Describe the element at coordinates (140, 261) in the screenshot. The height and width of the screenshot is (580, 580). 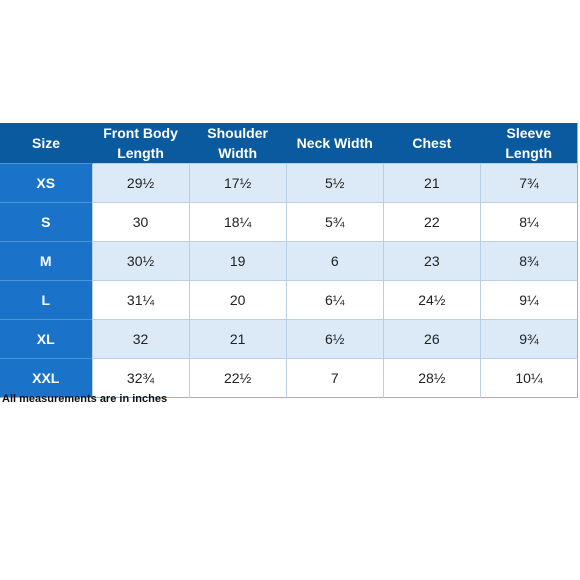
I see `front-body-length-value: 30½` at that location.